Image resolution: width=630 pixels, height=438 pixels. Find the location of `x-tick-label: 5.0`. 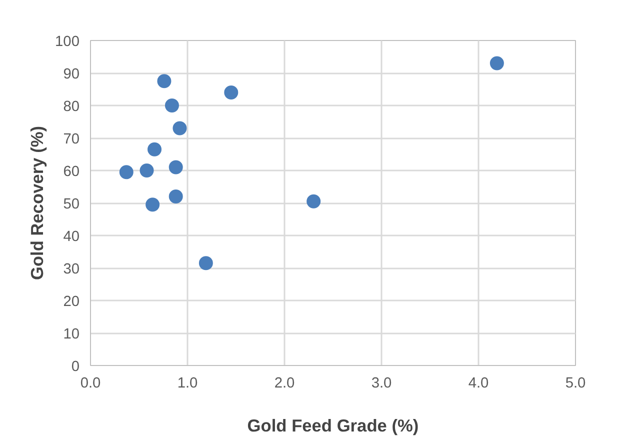

x-tick-label: 5.0 is located at coordinates (575, 384).